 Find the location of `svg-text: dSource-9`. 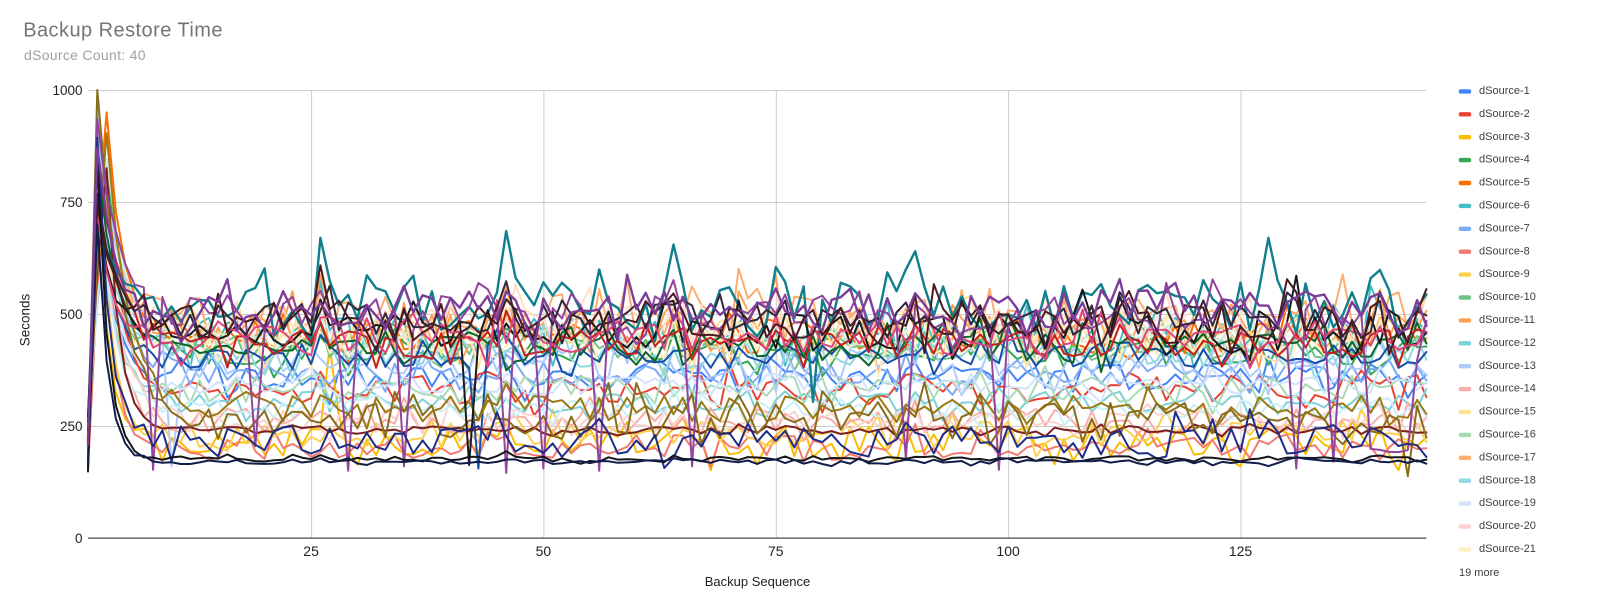

svg-text: dSource-9 is located at coordinates (1504, 274).